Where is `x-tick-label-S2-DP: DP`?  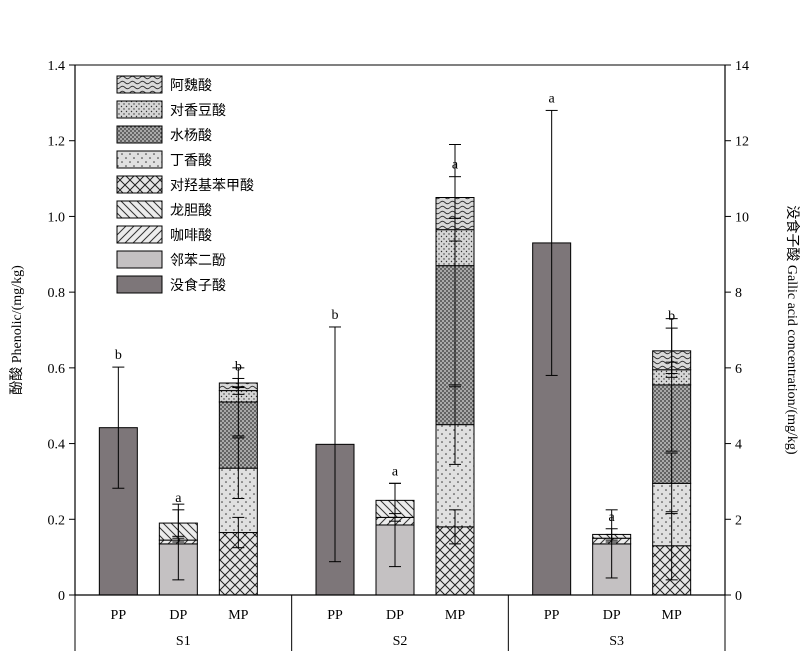
x-tick-label-S2-DP: DP is located at coordinates (395, 615).